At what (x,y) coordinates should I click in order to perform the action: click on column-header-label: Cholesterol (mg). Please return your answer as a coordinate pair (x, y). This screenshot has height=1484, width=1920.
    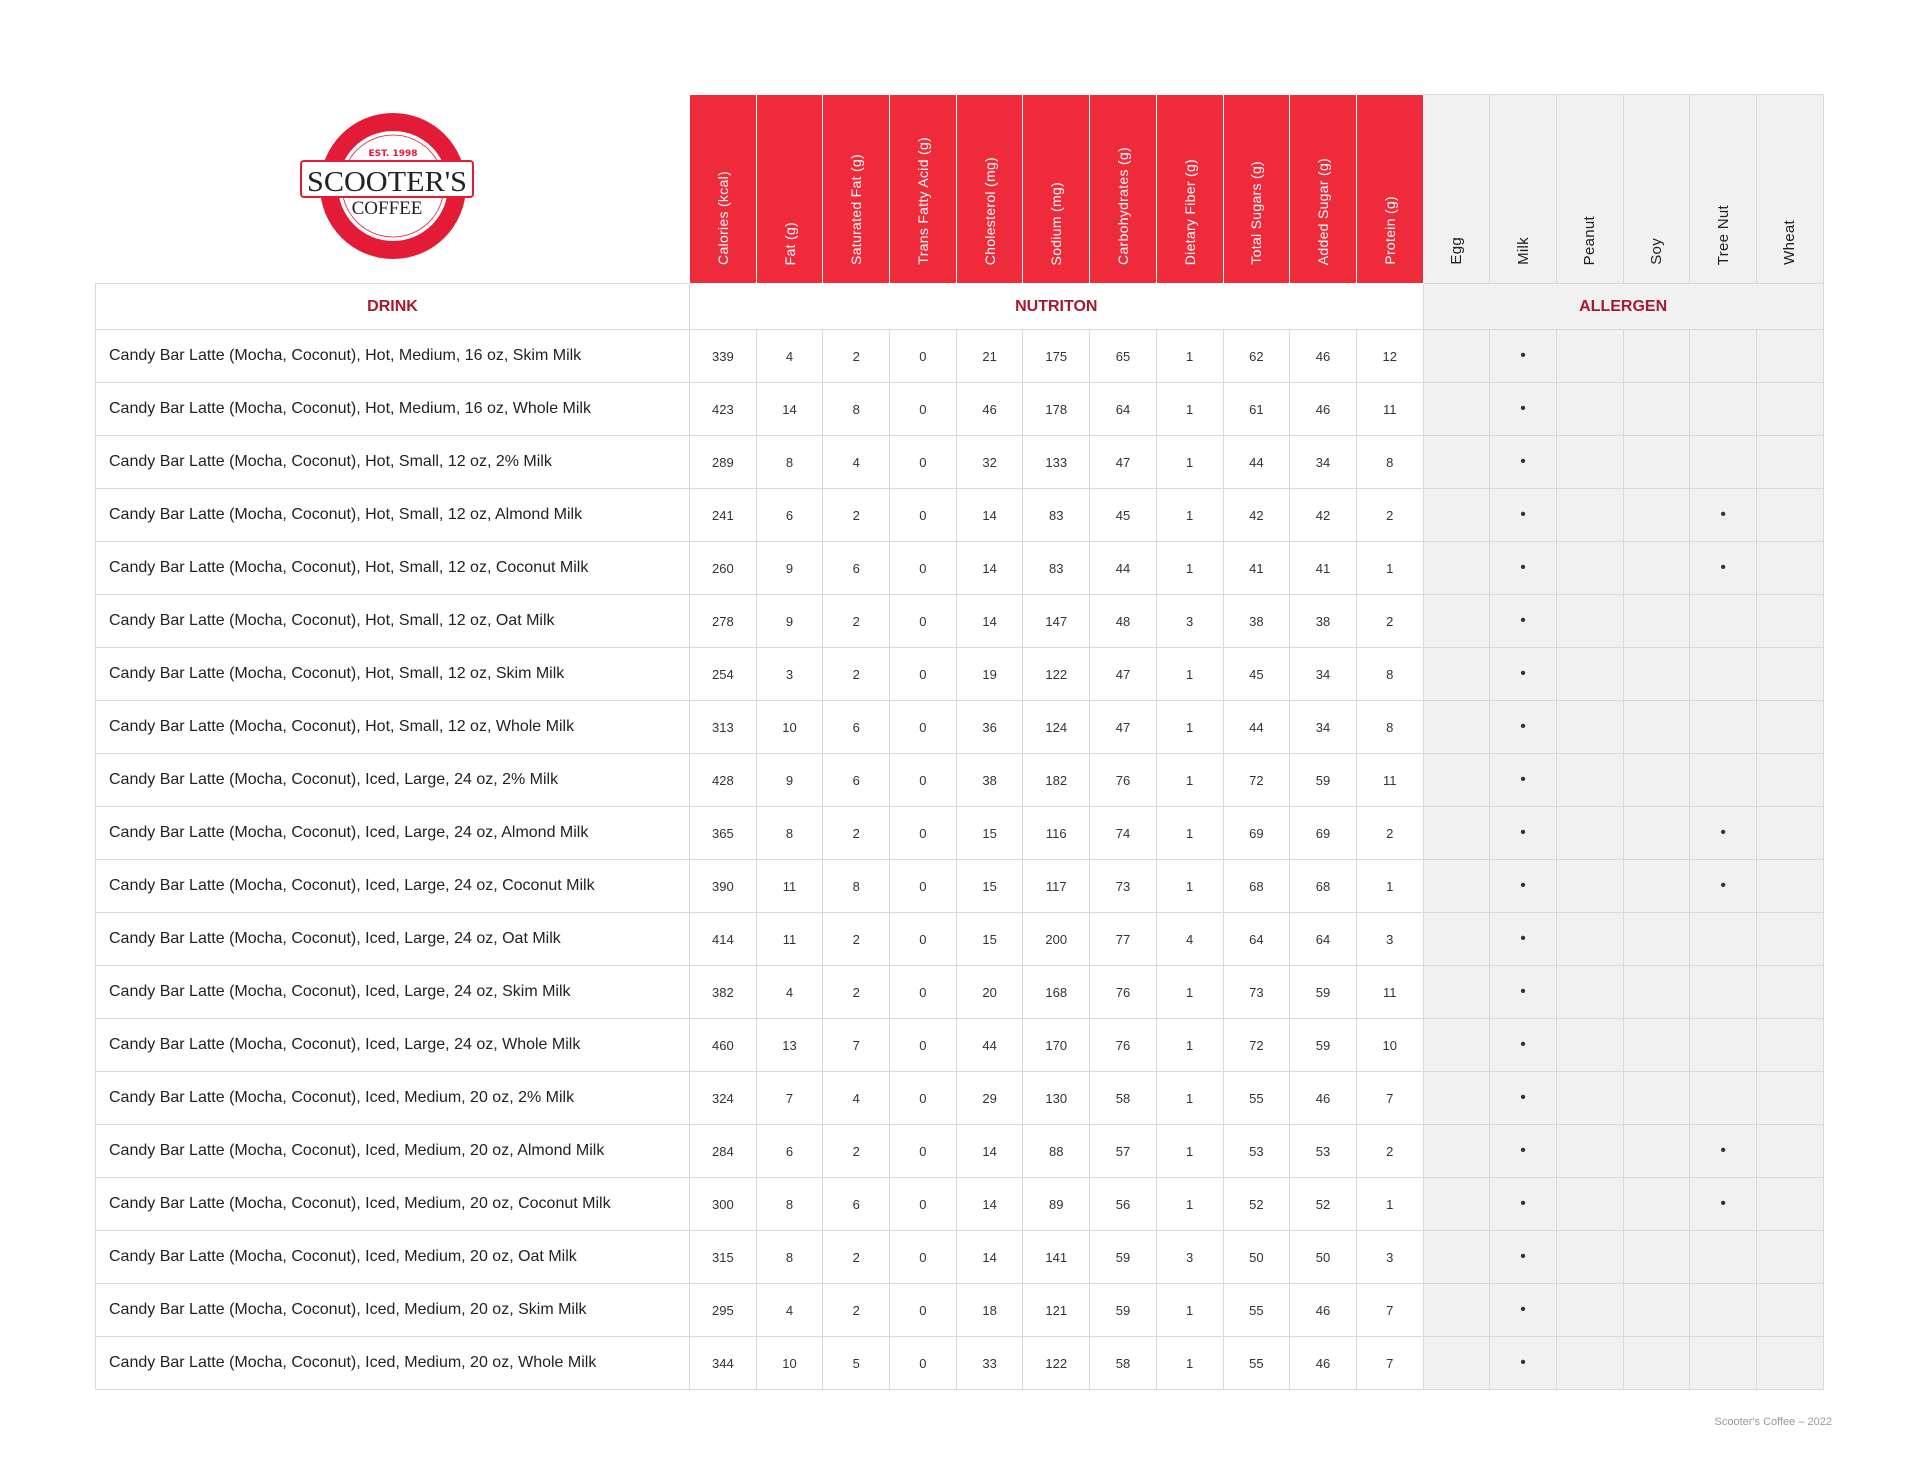
    Looking at the image, I should click on (989, 210).